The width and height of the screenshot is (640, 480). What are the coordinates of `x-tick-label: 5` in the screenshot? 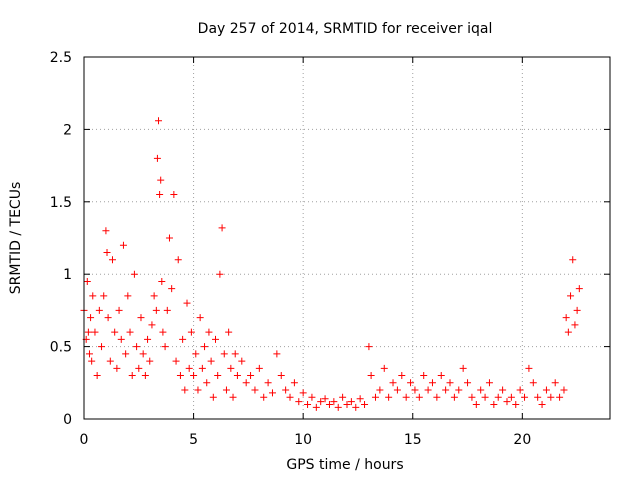 It's located at (193, 440).